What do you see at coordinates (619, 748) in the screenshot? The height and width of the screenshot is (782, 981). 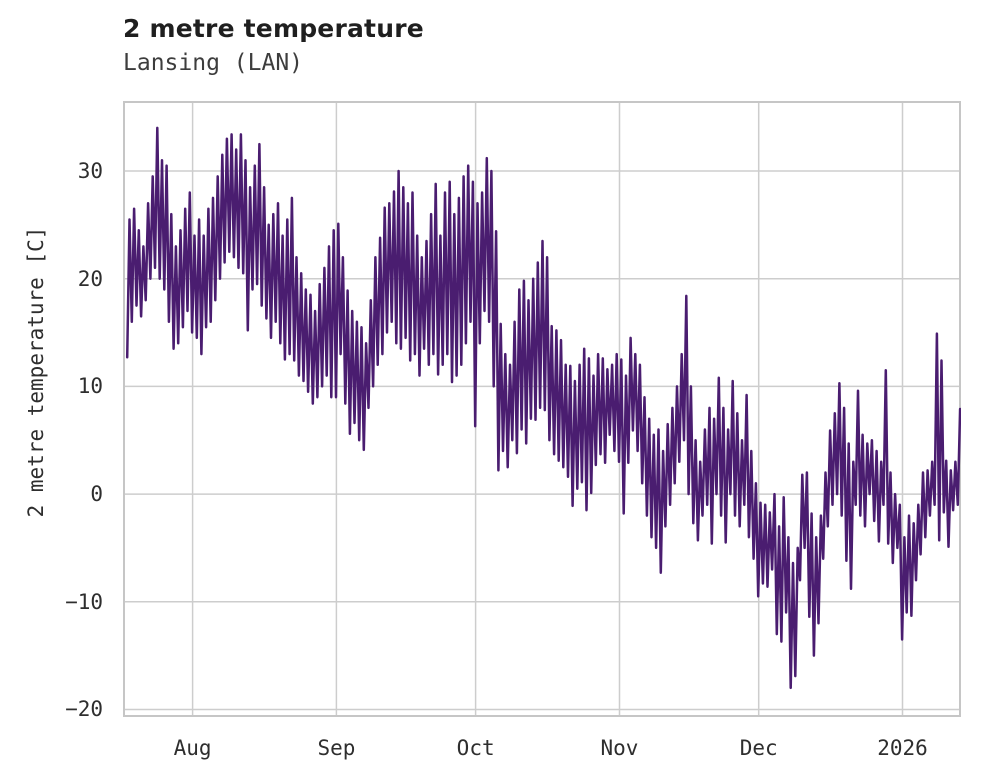 I see `x-tick-label: Nov` at bounding box center [619, 748].